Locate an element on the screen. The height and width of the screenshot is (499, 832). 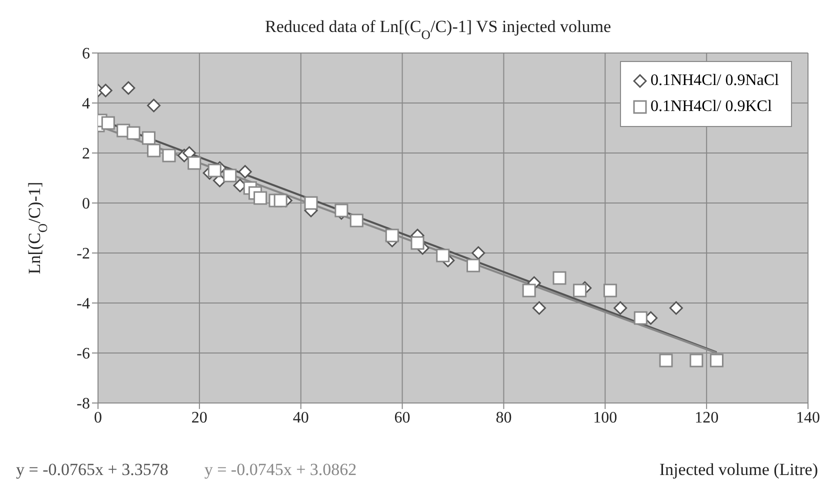
x-tick-label: 120 is located at coordinates (706, 417).